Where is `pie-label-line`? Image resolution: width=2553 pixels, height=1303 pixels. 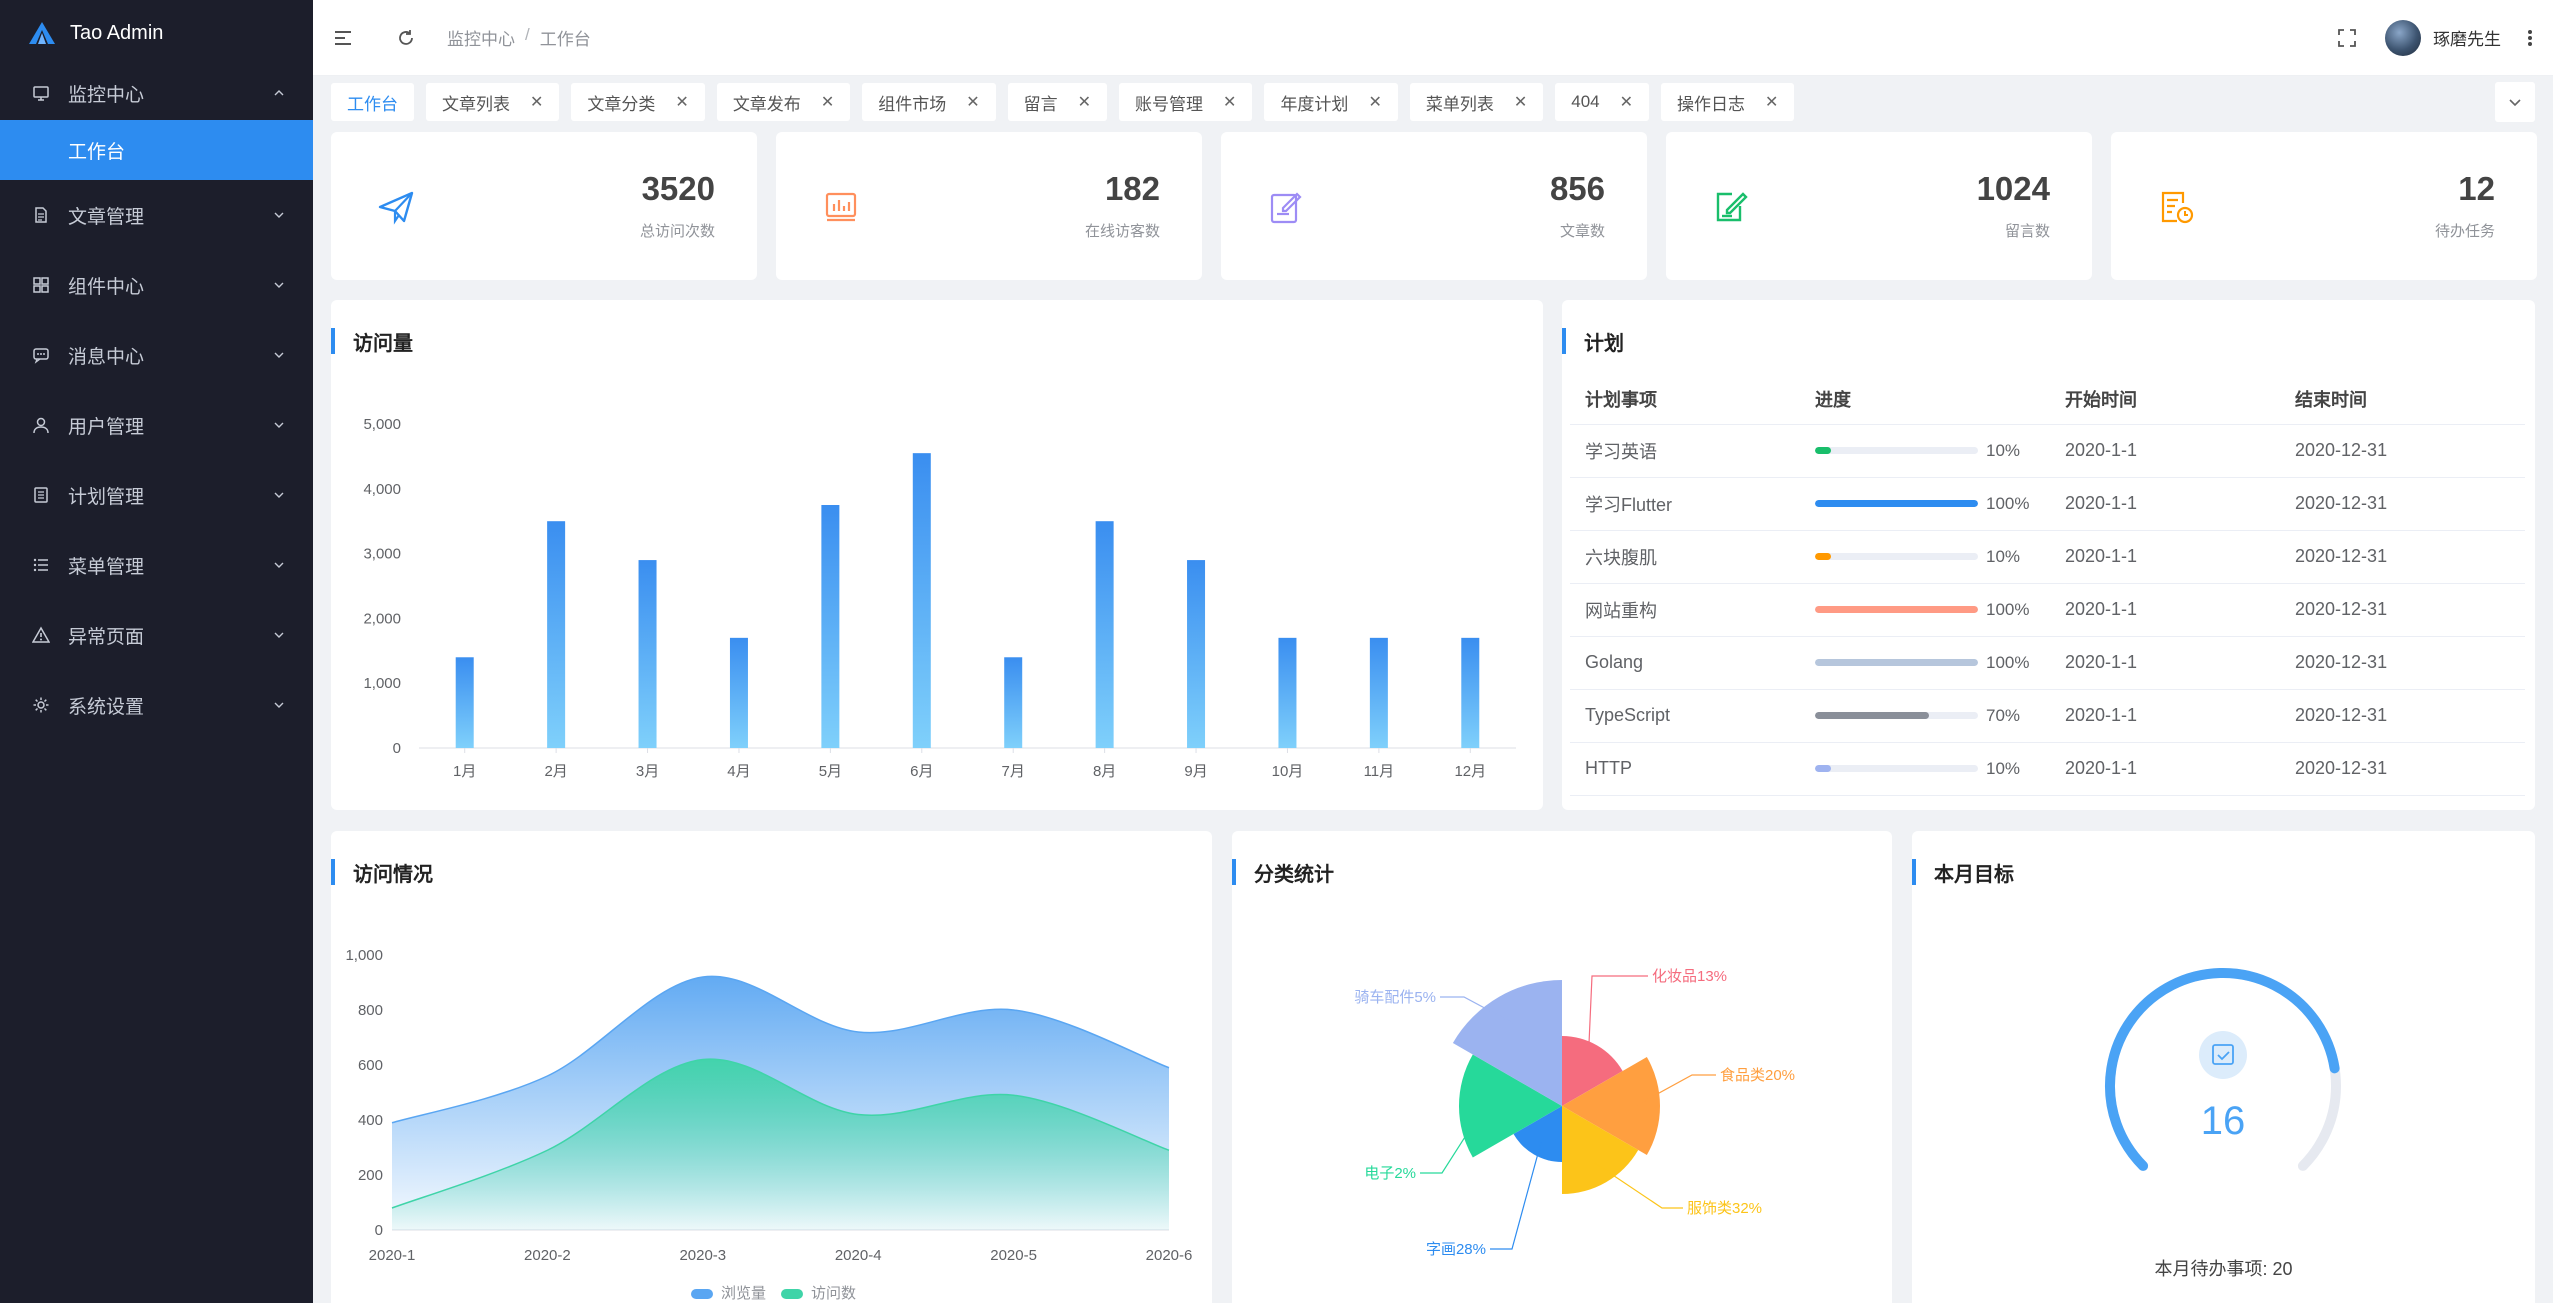 pie-label-line is located at coordinates (1453, 1139).